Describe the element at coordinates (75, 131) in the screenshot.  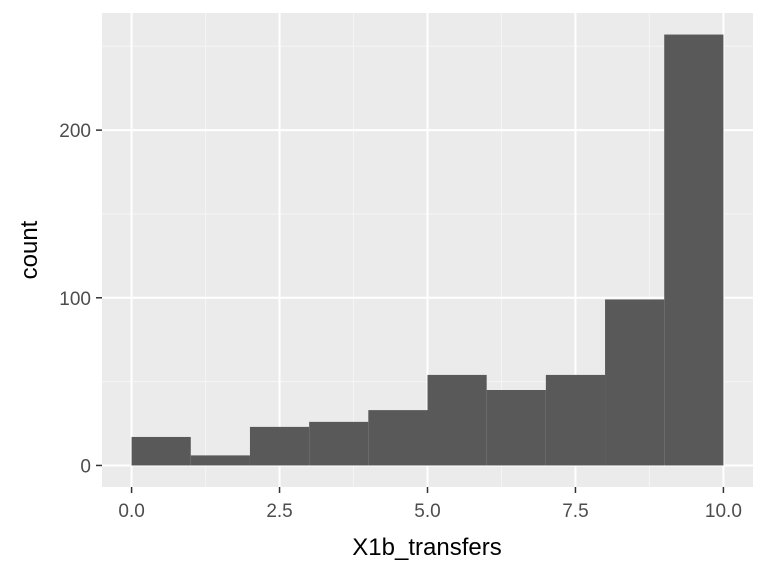
I see `y-tick-label: 200` at that location.